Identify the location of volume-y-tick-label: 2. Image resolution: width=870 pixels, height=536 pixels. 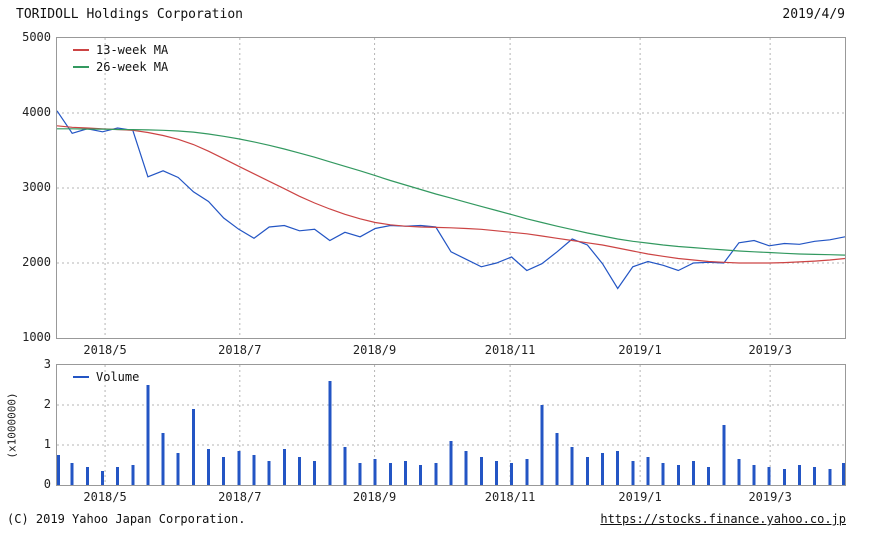
(47, 404).